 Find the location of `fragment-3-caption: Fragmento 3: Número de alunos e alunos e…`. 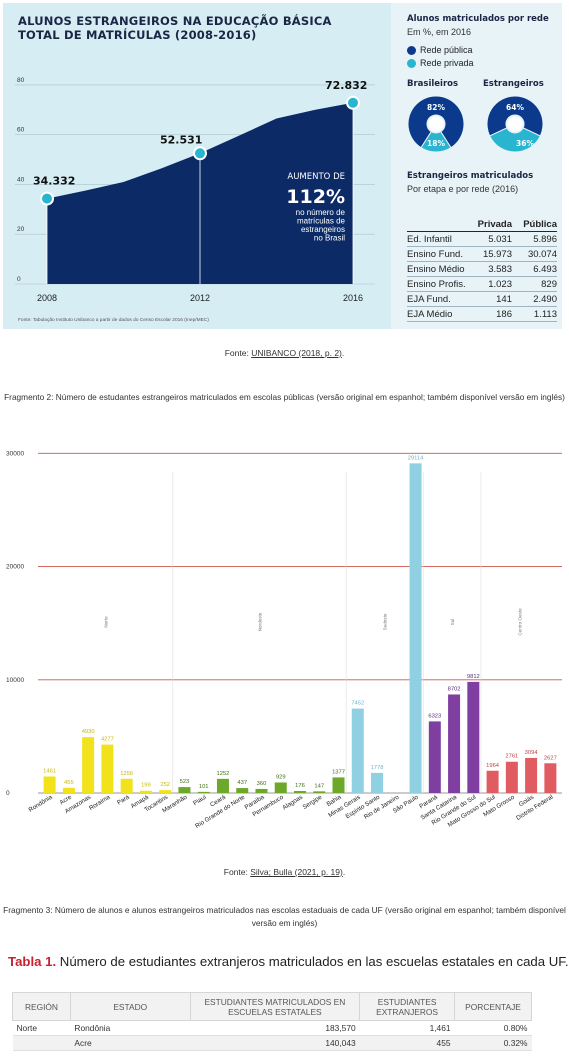

fragment-3-caption: Fragmento 3: Número de alunos e alunos e… is located at coordinates (284, 916).